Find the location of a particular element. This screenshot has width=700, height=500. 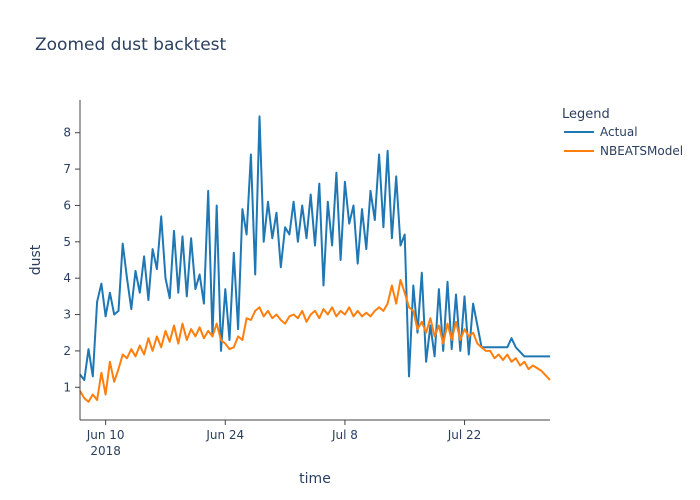

x-ticks: Jun 10 2018 Jun 24 Jul 8 Jul 22 is located at coordinates (284, 439).